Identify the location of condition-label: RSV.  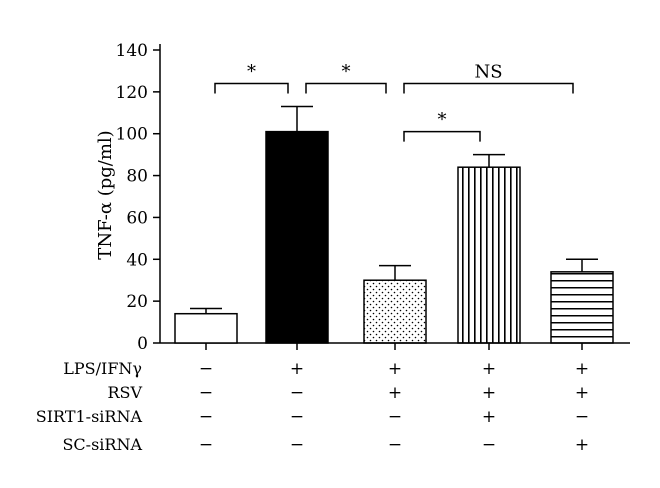
(124, 392).